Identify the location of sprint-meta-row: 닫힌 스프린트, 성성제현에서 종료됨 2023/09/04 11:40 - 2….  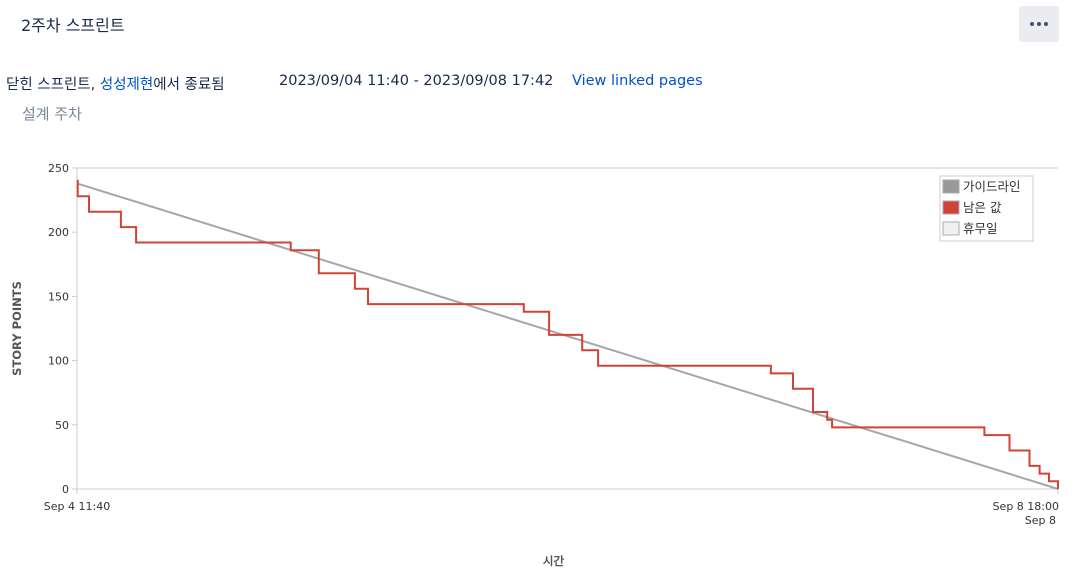
(354, 83).